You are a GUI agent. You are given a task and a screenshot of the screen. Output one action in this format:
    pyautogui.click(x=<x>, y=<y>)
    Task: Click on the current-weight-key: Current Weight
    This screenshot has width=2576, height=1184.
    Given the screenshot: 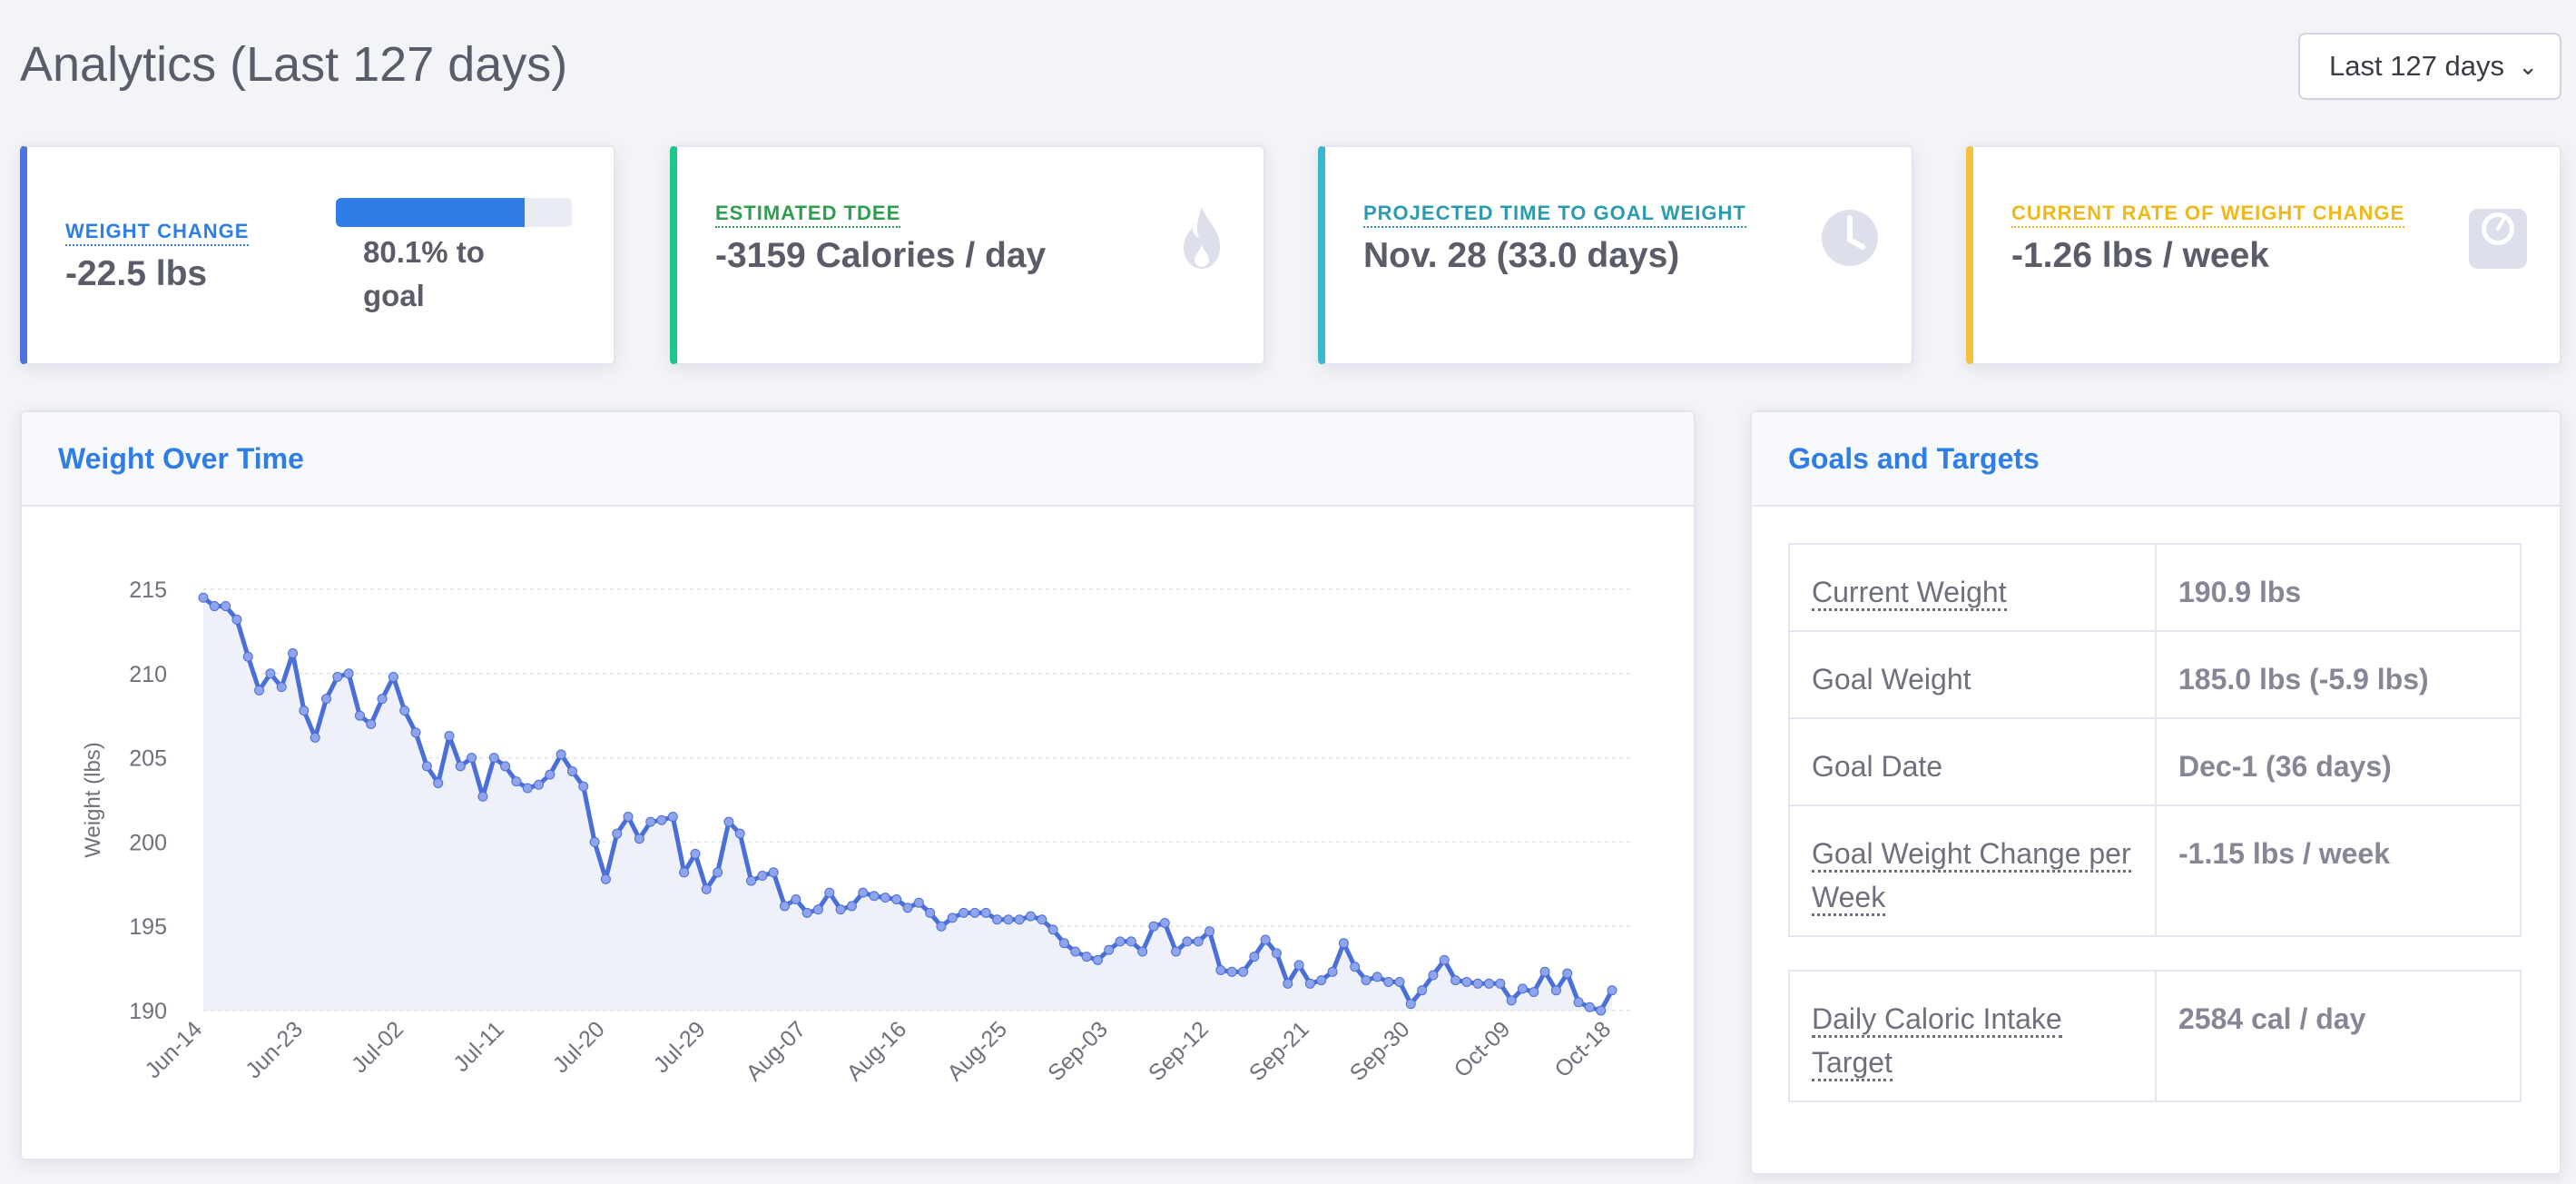 What is the action you would take?
    pyautogui.click(x=1972, y=587)
    